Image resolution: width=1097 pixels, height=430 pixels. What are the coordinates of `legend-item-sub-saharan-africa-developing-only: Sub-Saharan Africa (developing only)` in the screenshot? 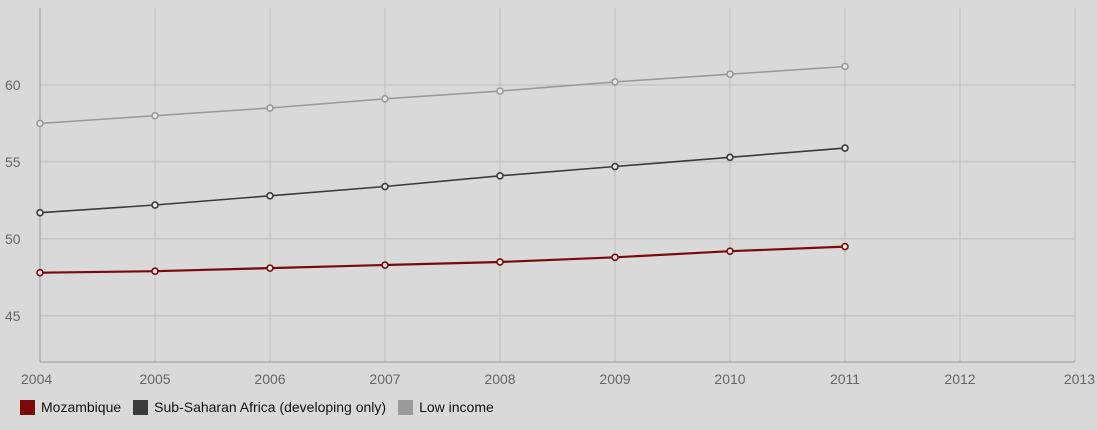 It's located at (259, 407).